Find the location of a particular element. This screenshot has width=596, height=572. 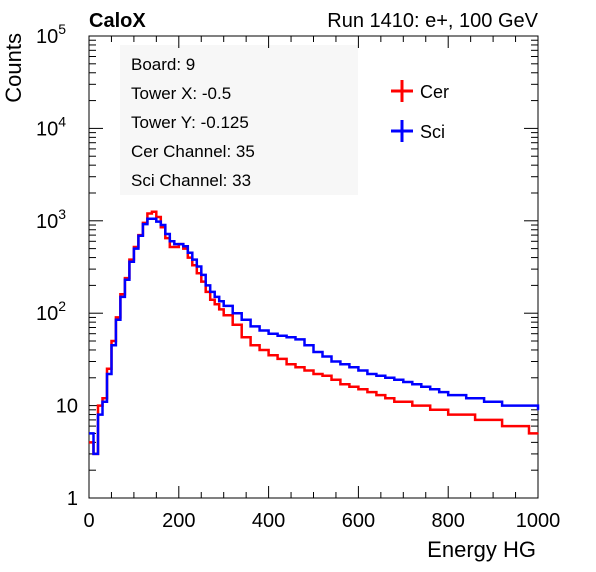

y-tick-label: 1 is located at coordinates (72, 499).